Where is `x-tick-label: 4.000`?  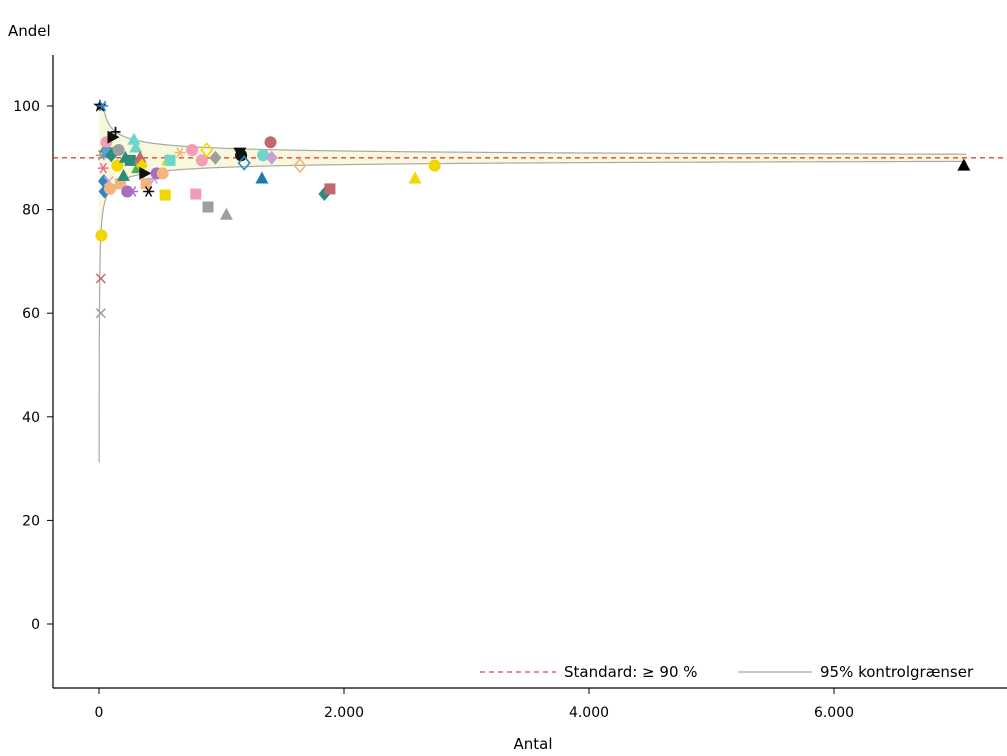 x-tick-label: 4.000 is located at coordinates (589, 713).